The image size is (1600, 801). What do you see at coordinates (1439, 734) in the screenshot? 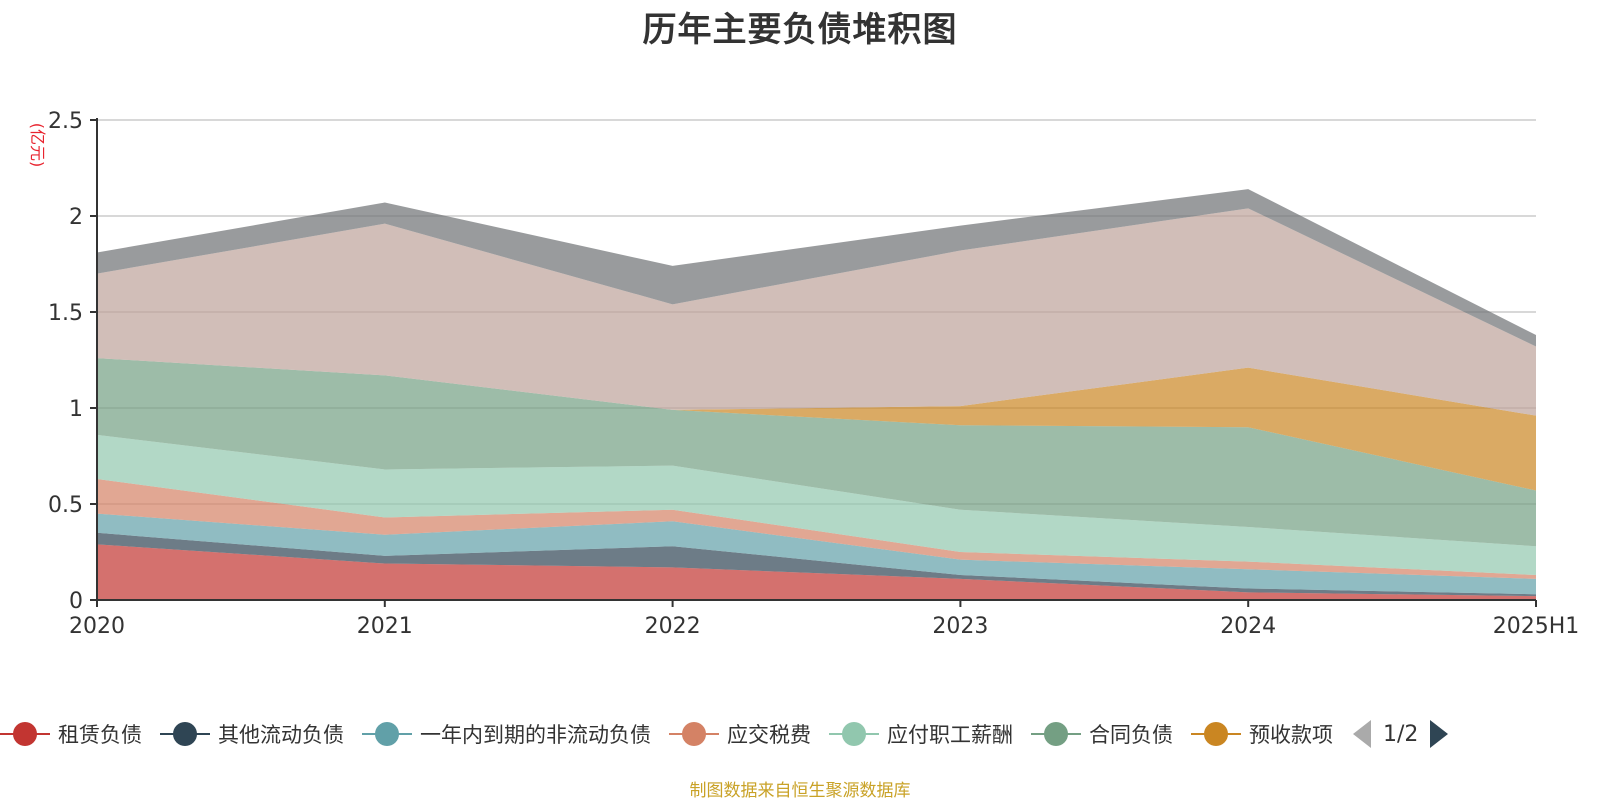
I see `pager-next-icon` at bounding box center [1439, 734].